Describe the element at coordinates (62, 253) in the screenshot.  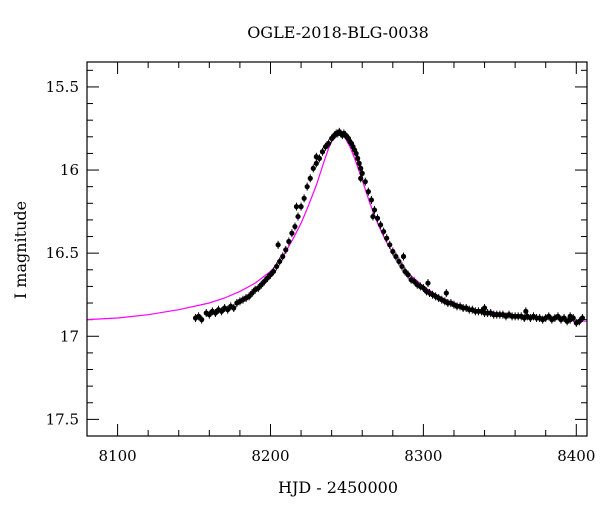
I see `y-tick-label: 16.5` at that location.